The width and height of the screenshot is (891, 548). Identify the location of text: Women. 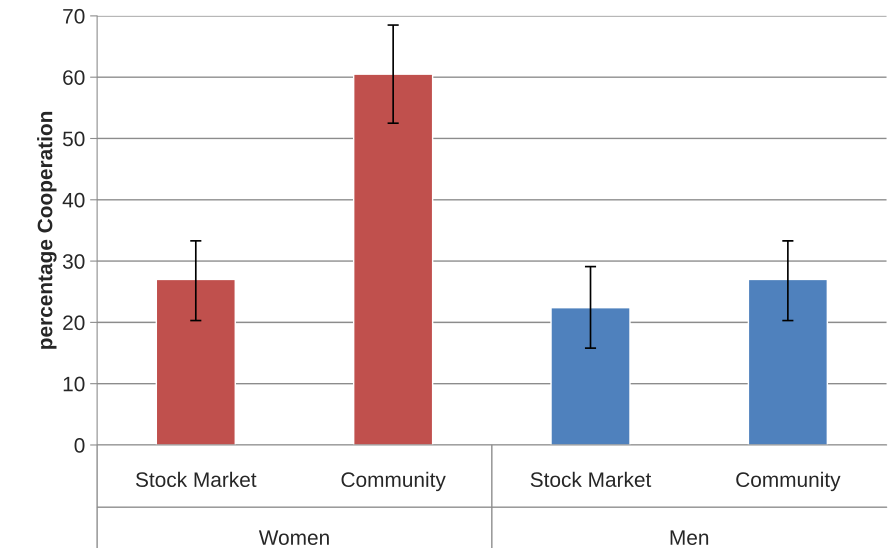
(293, 537).